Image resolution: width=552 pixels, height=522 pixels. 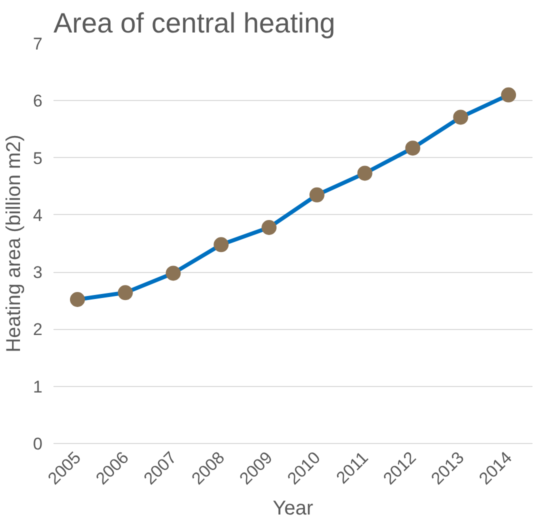 I want to click on y-tick-label: 4, so click(x=38, y=215).